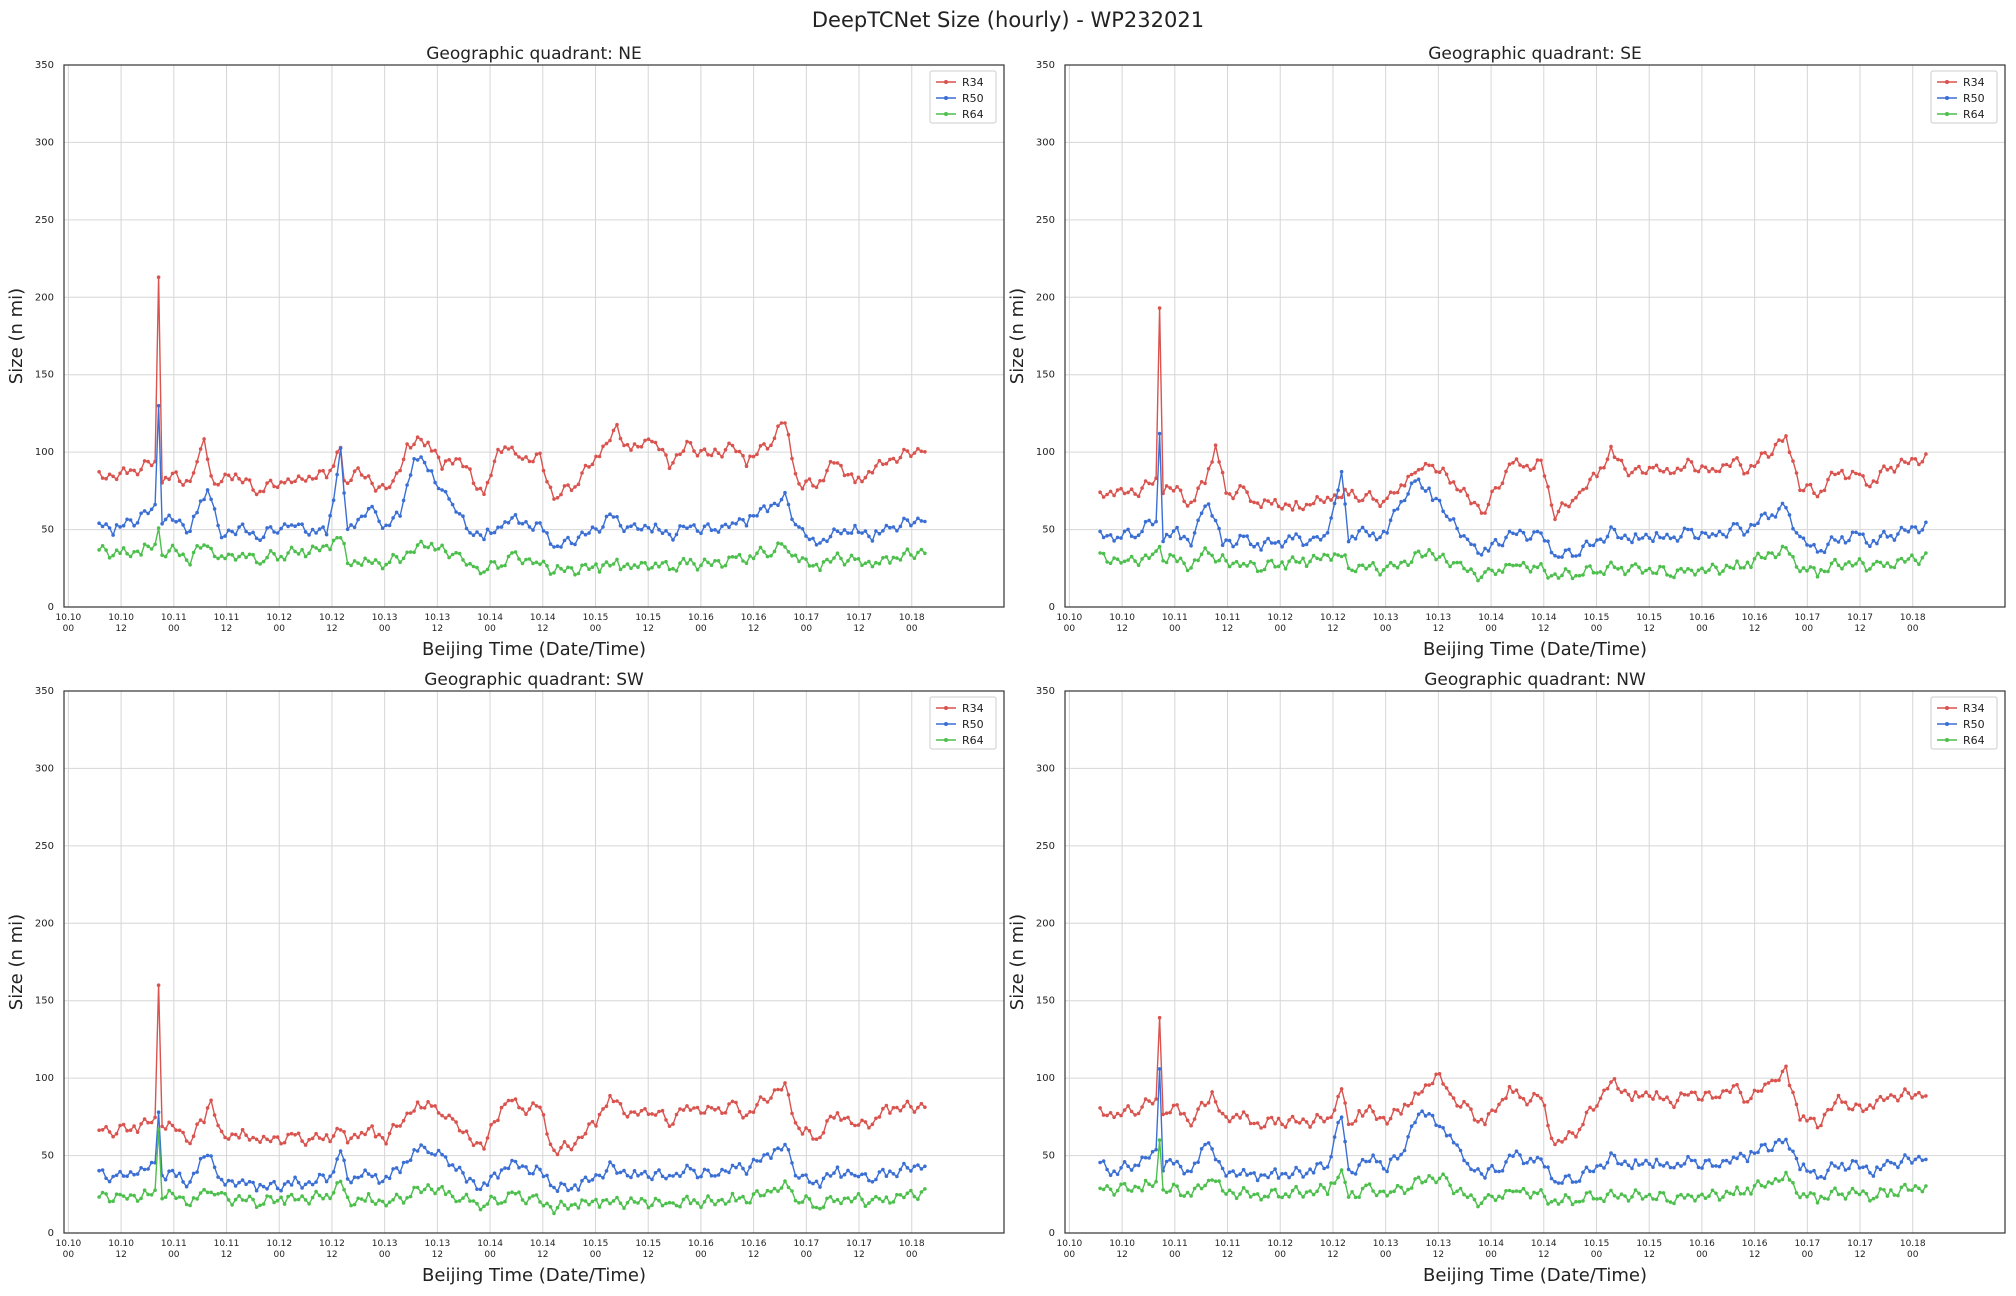 This screenshot has height=1296, width=2016. I want to click on x-tick-label: 10.15, so click(1649, 1244).